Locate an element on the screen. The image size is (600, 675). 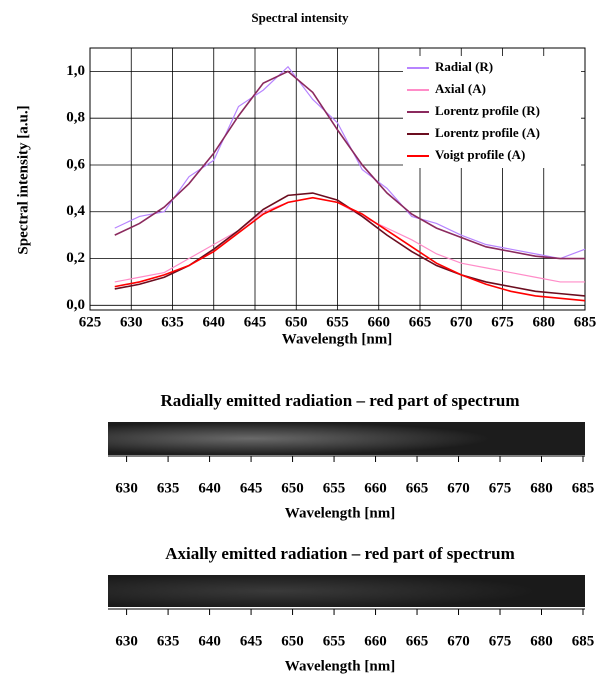
legend-label: Lorentz profile (A) is located at coordinates (487, 132).